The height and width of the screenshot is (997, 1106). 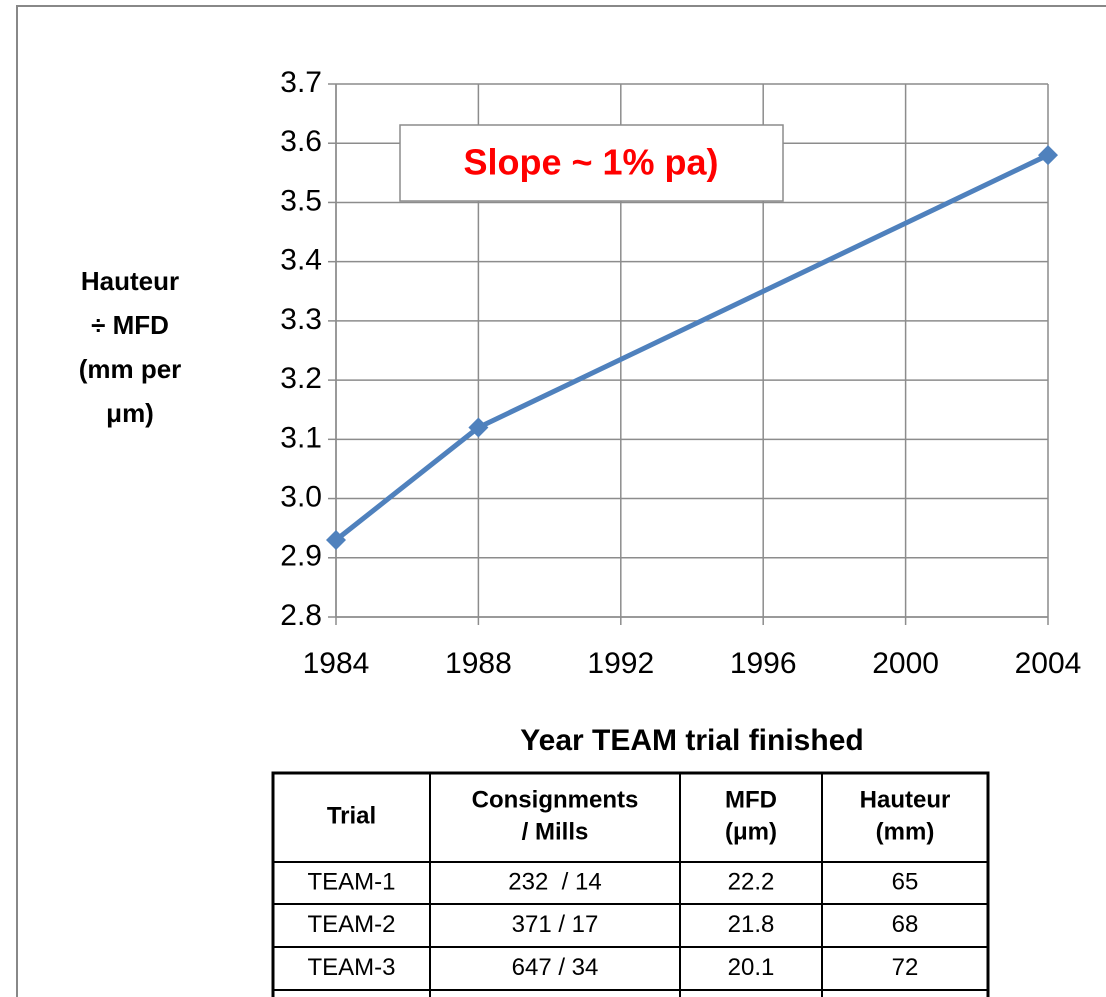 What do you see at coordinates (351, 967) in the screenshot?
I see `table-cell: TEAM-3` at bounding box center [351, 967].